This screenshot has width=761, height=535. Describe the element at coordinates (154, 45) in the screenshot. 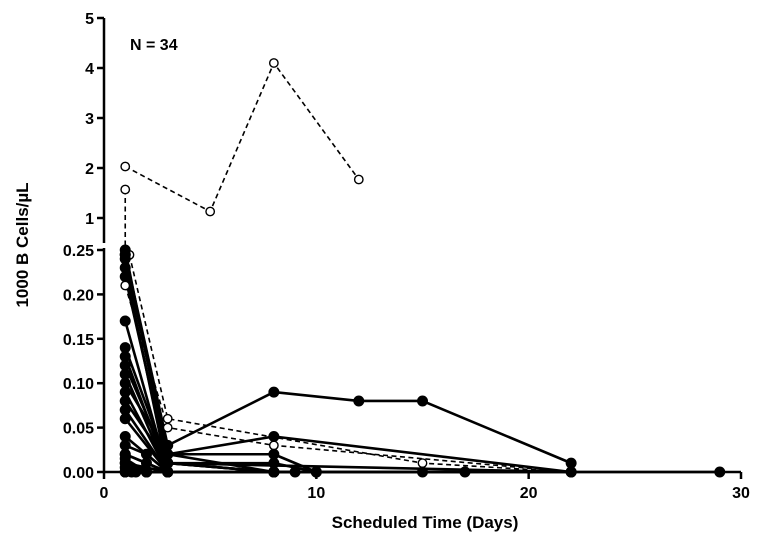

I see `annotation-n: N = 34` at that location.